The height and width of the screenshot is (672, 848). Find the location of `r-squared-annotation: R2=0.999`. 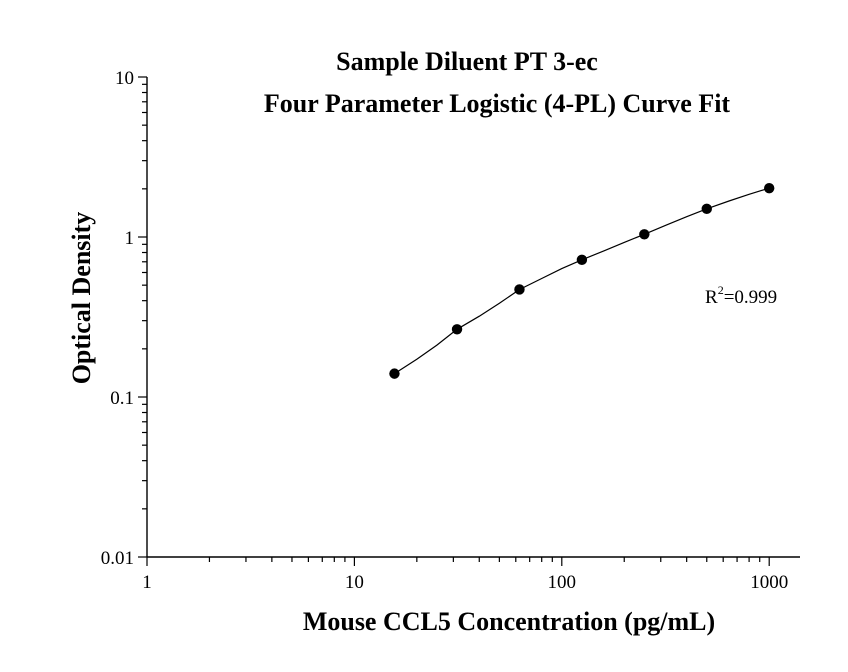

r-squared-annotation: R2=0.999 is located at coordinates (741, 295).